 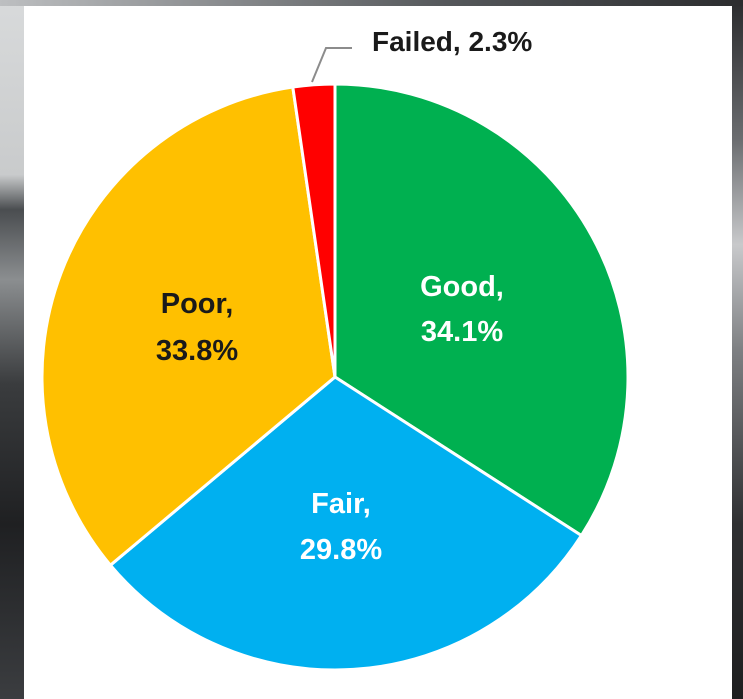 I want to click on fair-label-value: 29.8%, so click(x=341, y=550).